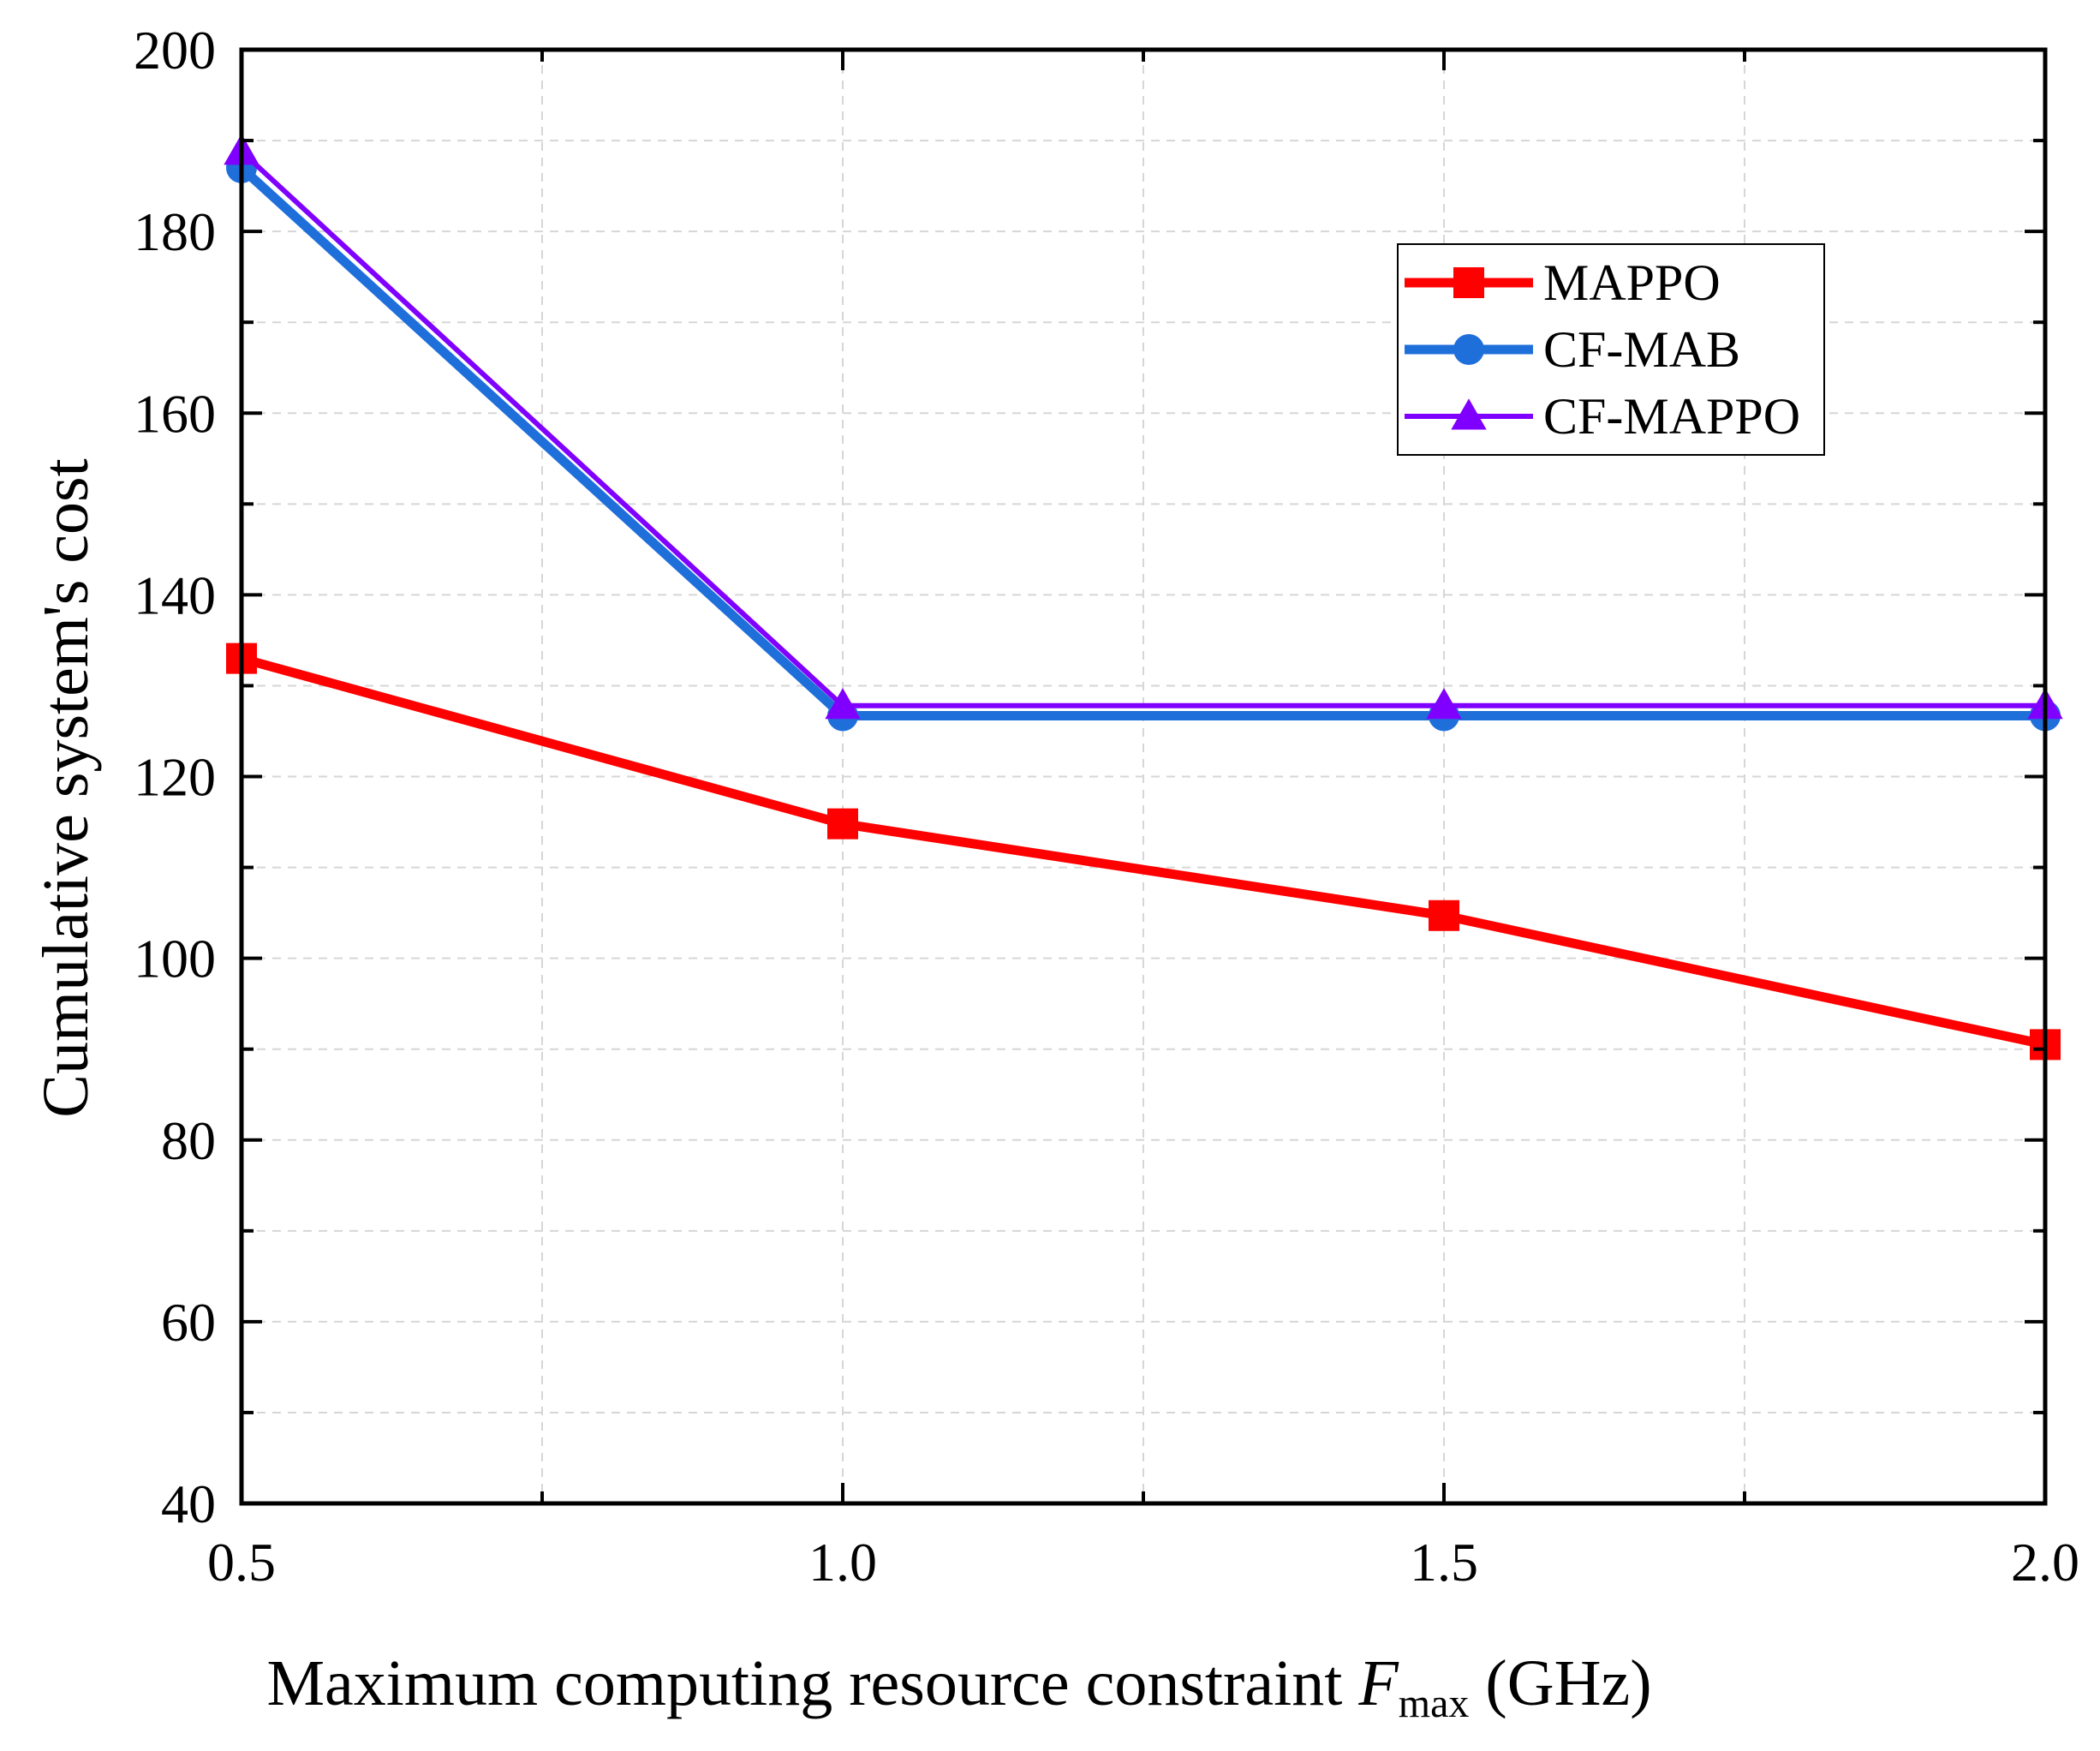 This screenshot has width=2100, height=1751. What do you see at coordinates (1434, 1704) in the screenshot?
I see `x-axis-title-sub: max` at bounding box center [1434, 1704].